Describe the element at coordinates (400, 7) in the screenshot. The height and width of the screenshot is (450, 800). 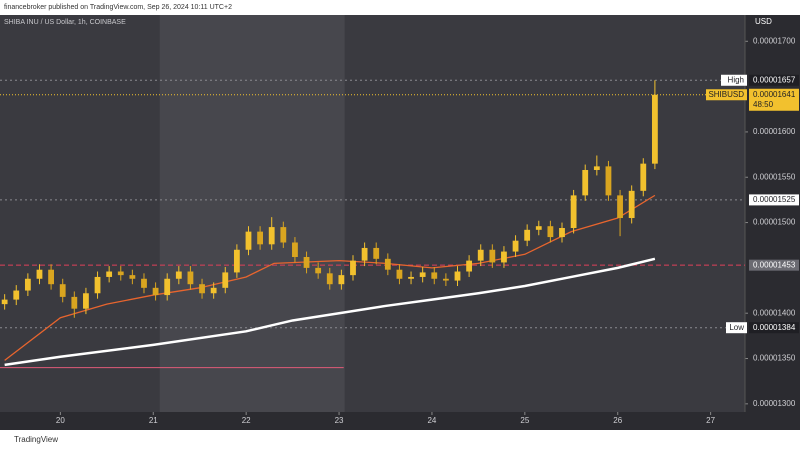
I see `header-bar` at that location.